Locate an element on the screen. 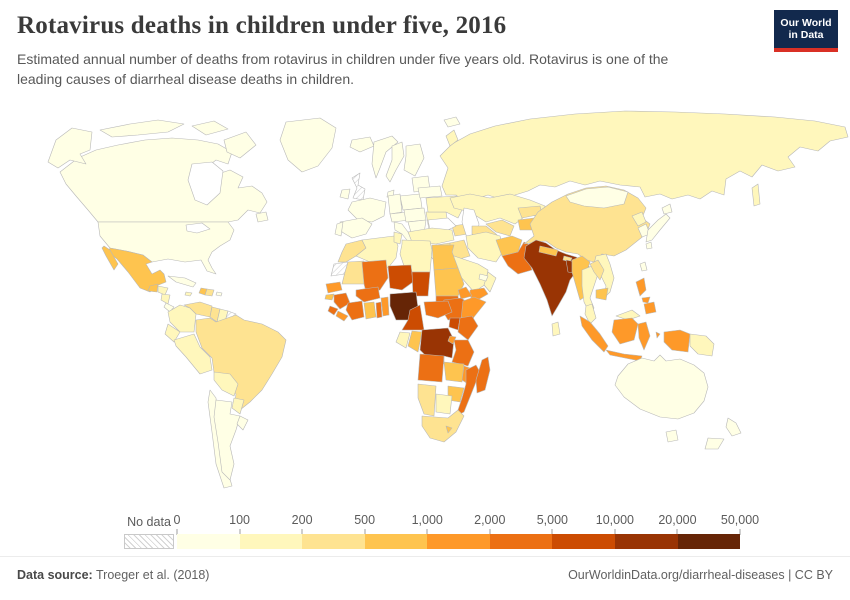  country-belarus is located at coordinates (430, 192).